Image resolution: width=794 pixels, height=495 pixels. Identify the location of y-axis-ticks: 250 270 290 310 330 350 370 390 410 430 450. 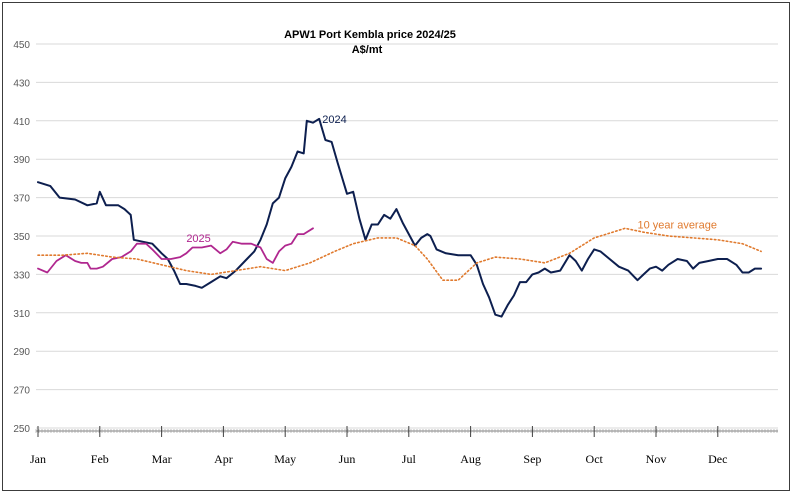
(21, 237).